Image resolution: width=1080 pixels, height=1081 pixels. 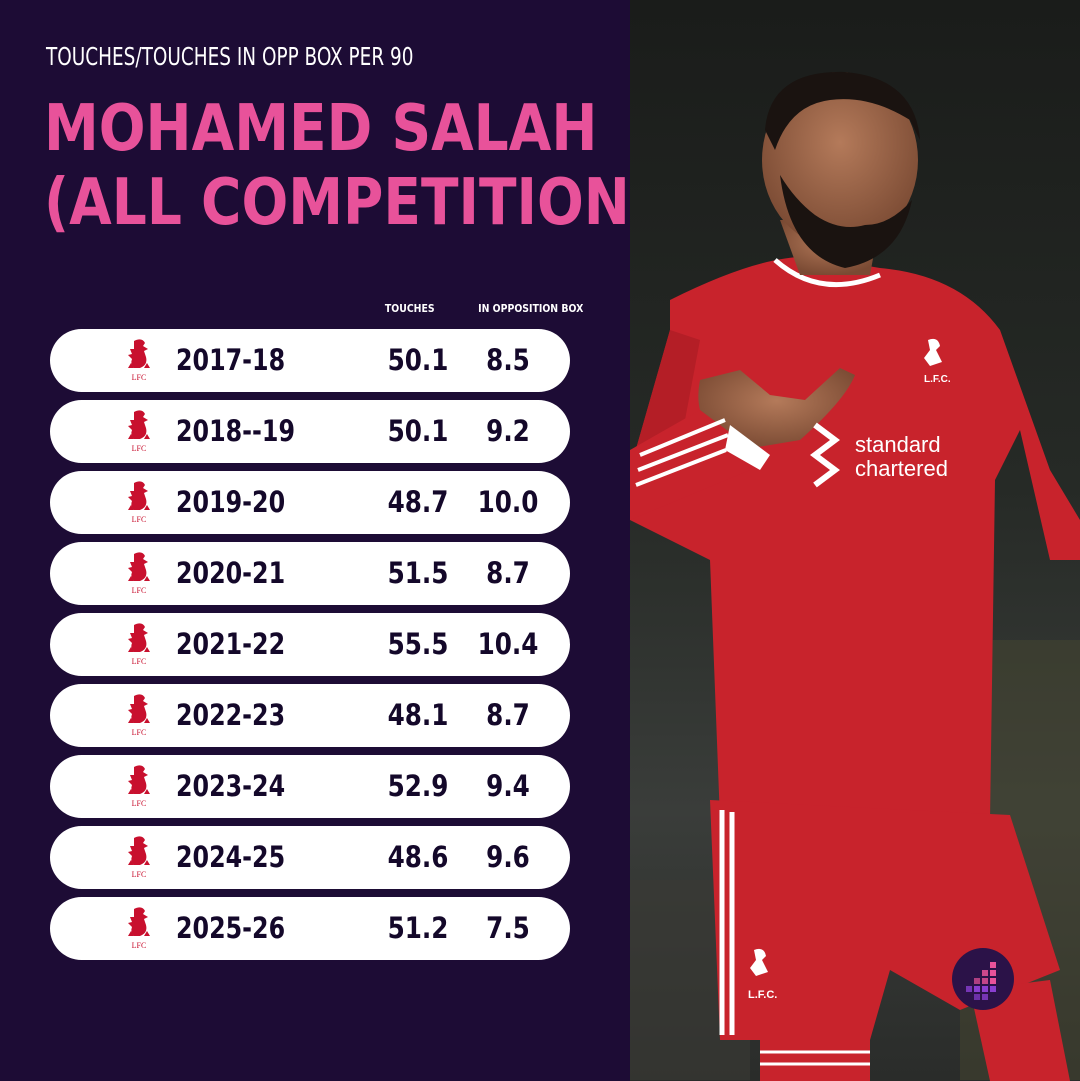 What do you see at coordinates (409, 308) in the screenshot?
I see `column-header-touches: TOUCHES` at bounding box center [409, 308].